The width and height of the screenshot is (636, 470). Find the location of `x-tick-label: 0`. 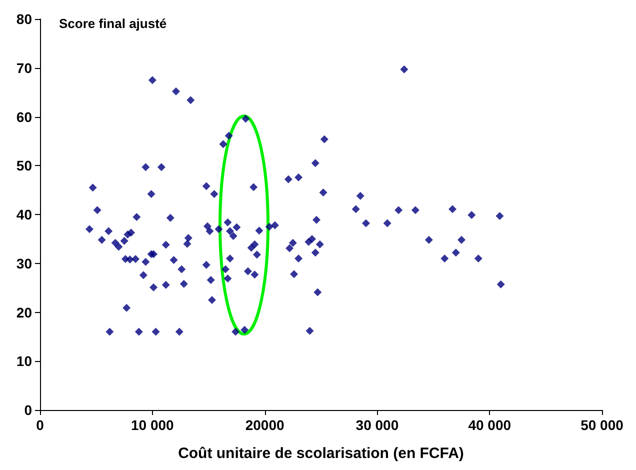

x-tick-label: 0 is located at coordinates (40, 425).